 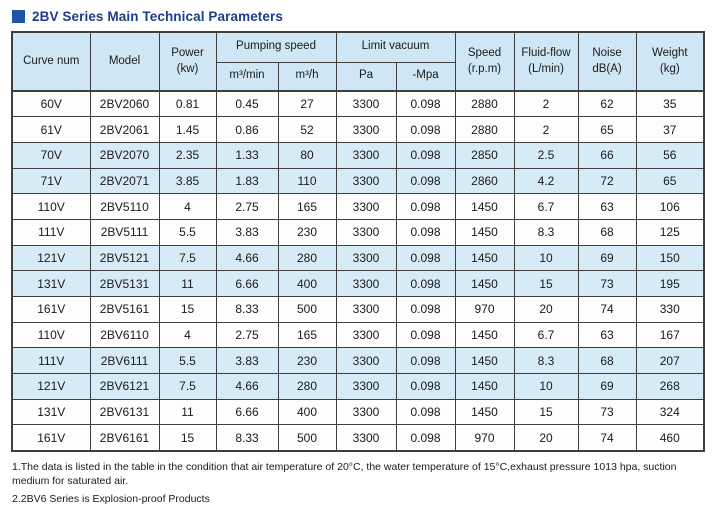 I want to click on cell-pumping-m3min: 0.86, so click(x=247, y=129).